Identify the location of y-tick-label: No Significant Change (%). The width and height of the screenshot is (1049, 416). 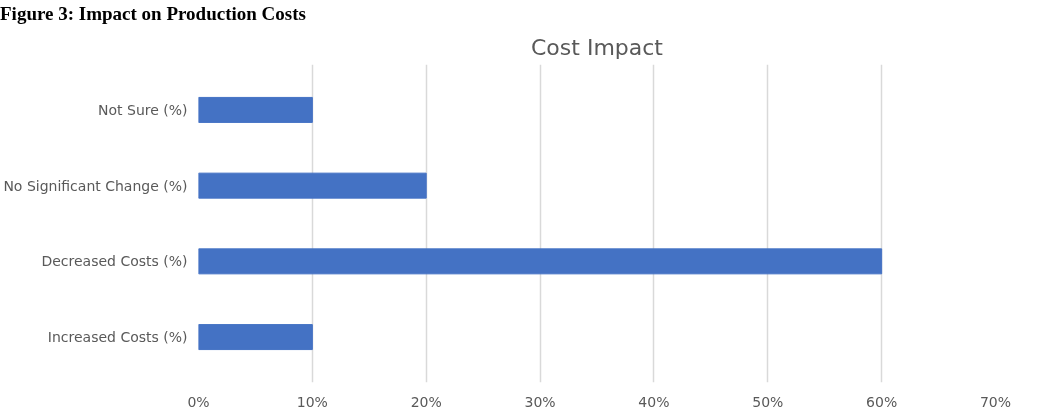
(95, 185).